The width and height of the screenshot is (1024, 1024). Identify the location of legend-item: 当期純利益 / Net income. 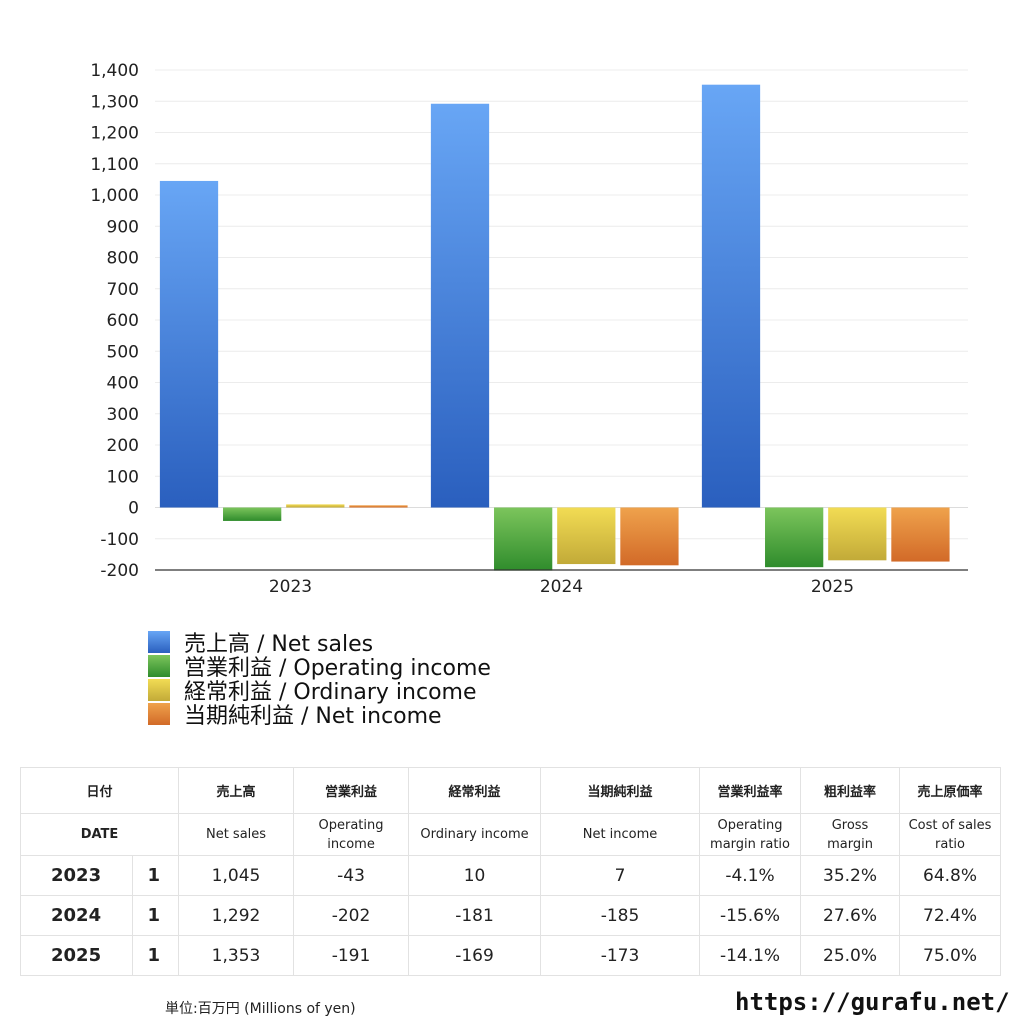
(319, 715).